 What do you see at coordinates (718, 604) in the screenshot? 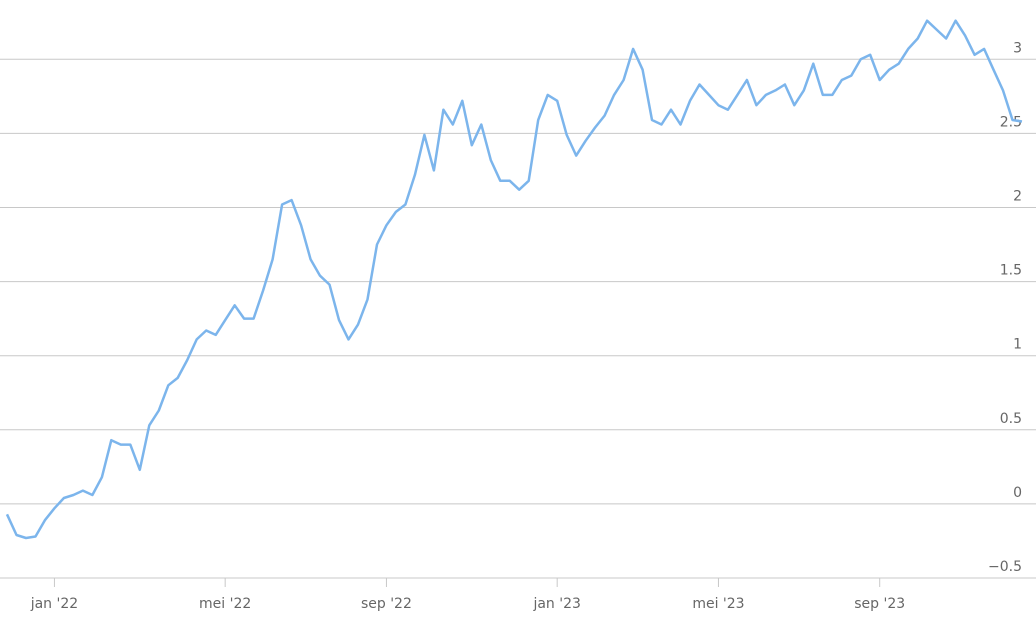
I see `x-tick-label: mei '23` at bounding box center [718, 604].